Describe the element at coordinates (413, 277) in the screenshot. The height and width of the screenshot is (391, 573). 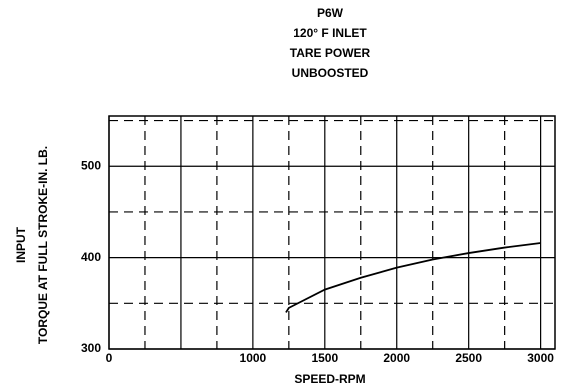
I see `data-line` at that location.